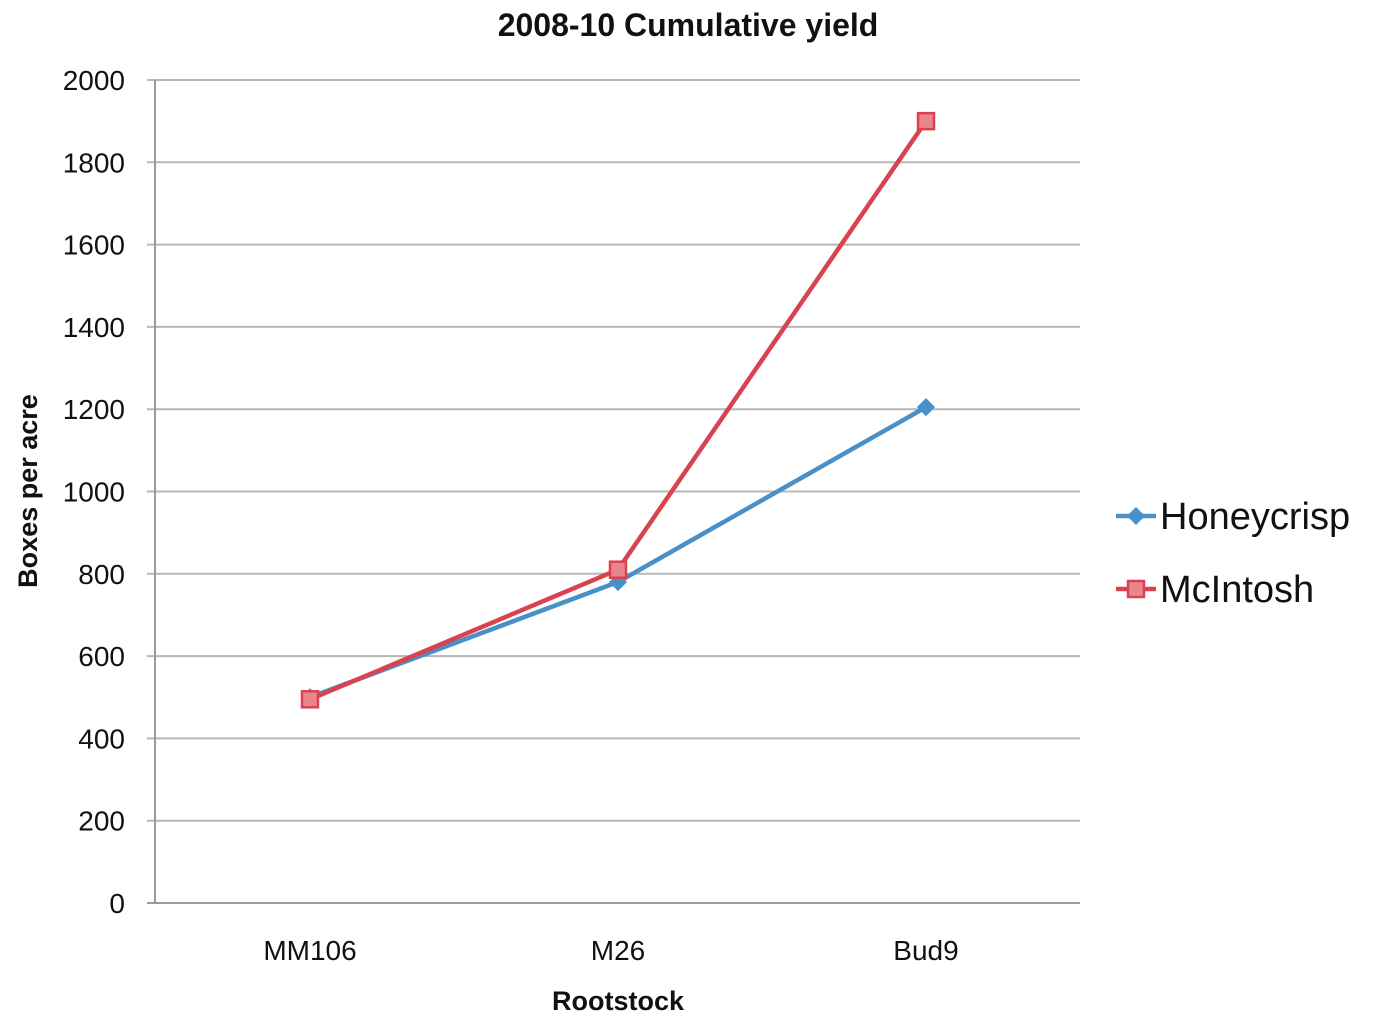 Image resolution: width=1383 pixels, height=1017 pixels. What do you see at coordinates (925, 950) in the screenshot?
I see `x-tick-label: Bud9` at bounding box center [925, 950].